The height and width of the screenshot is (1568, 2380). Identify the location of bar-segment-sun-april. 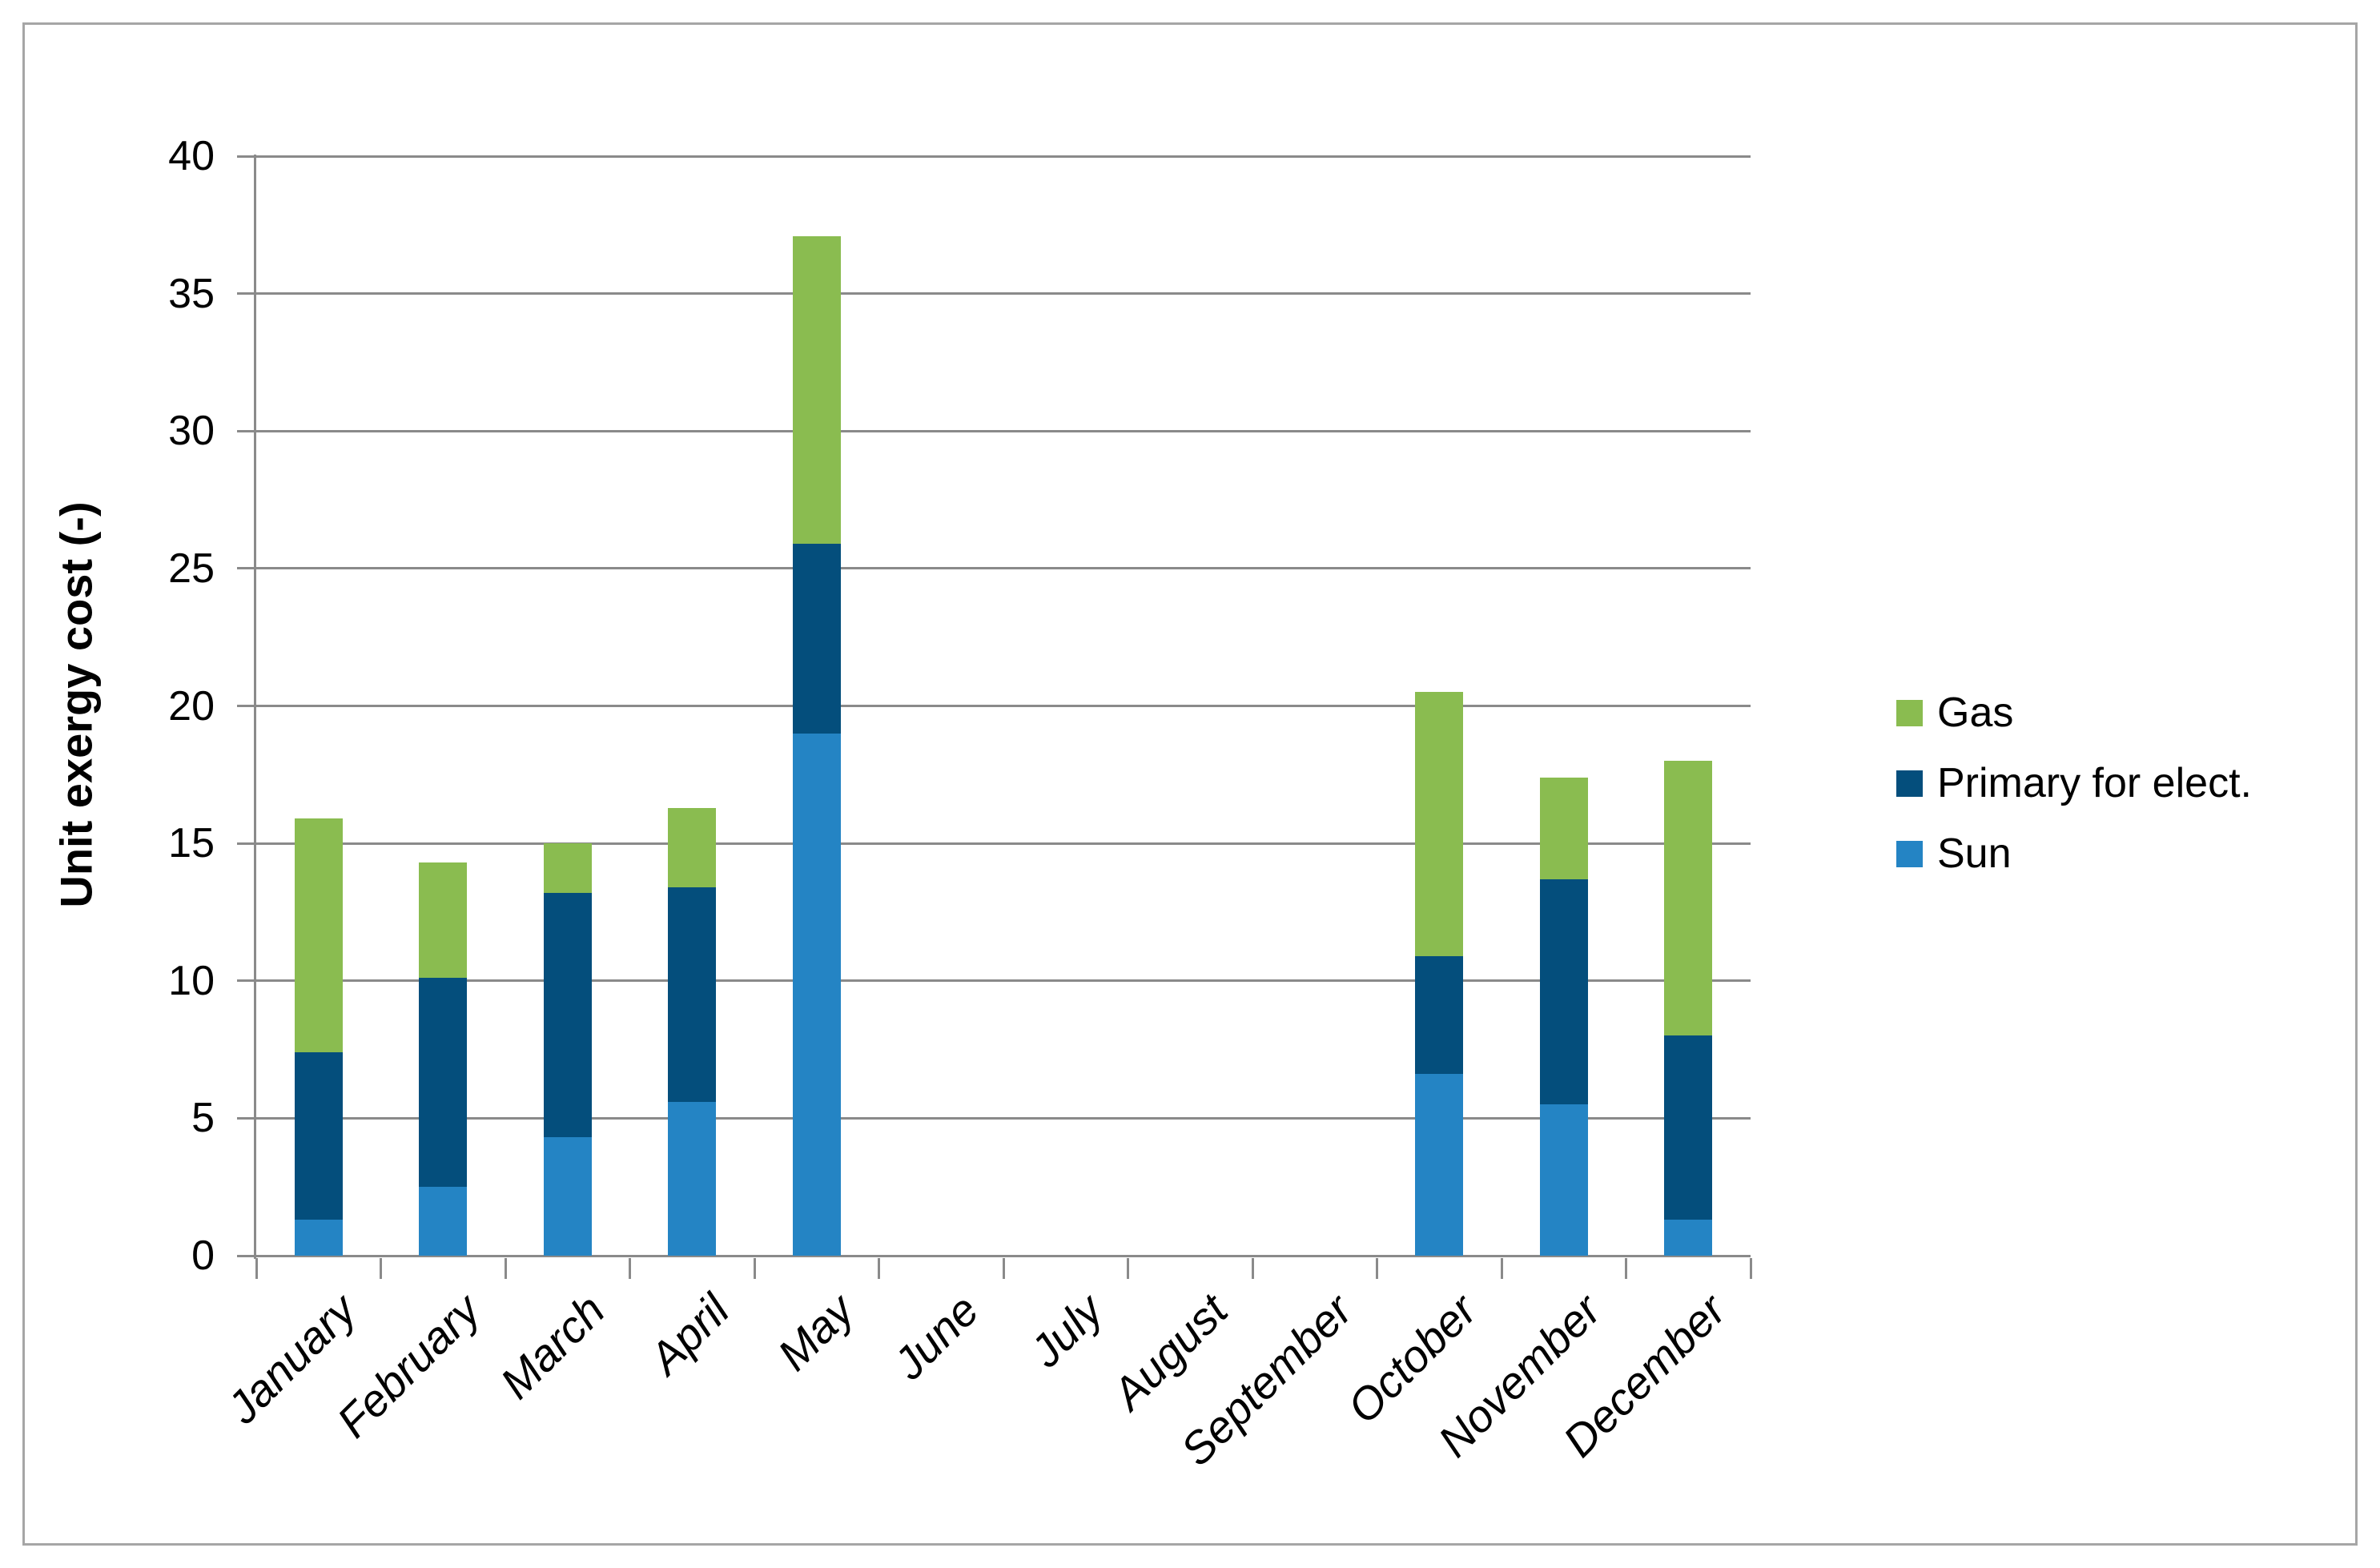
(692, 1179).